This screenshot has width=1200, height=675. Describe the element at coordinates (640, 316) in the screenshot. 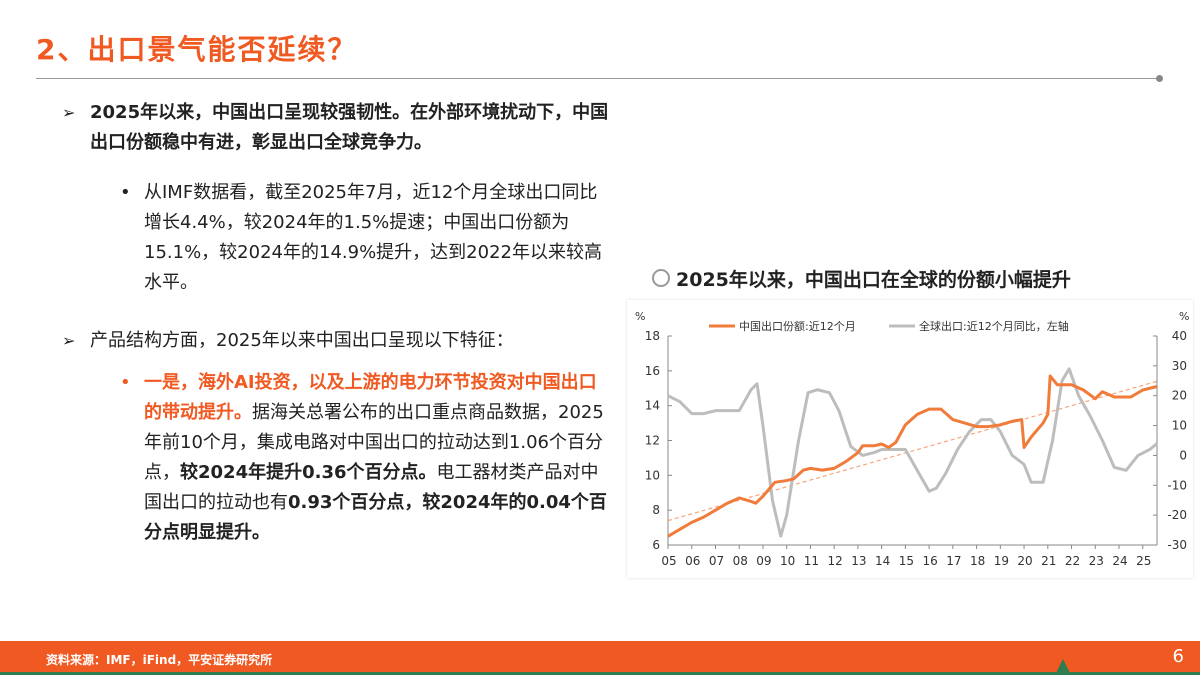

I see `left-axis-unit: %` at that location.